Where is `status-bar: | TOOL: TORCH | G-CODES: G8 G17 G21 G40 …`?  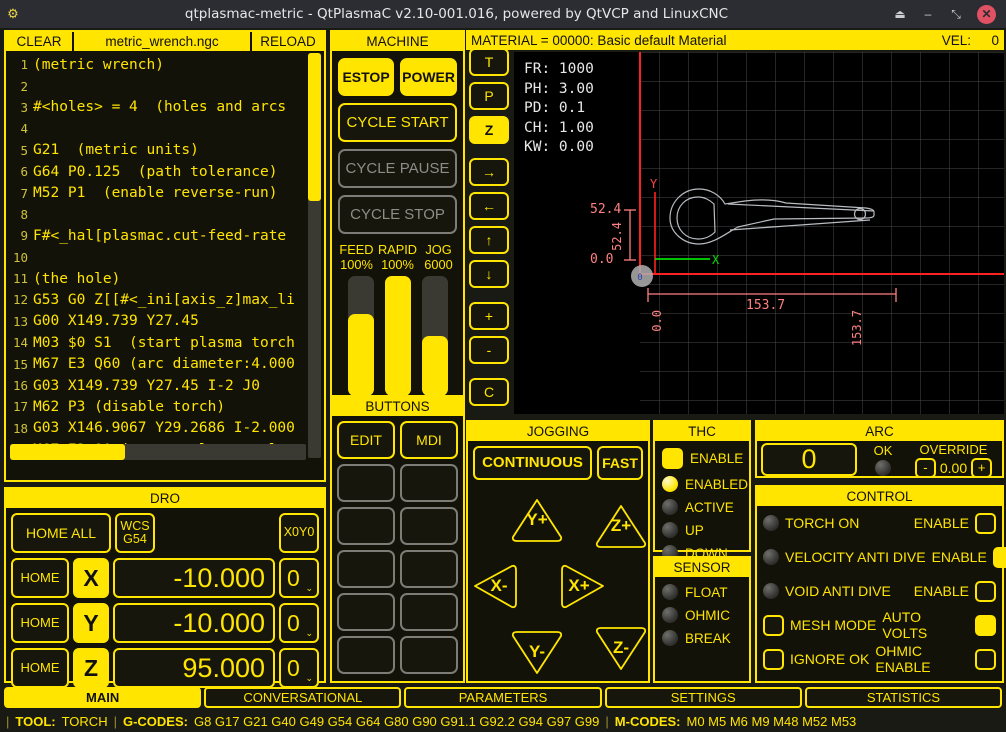 status-bar: | TOOL: TORCH | G-CODES: G8 G17 G21 G40 … is located at coordinates (503, 721).